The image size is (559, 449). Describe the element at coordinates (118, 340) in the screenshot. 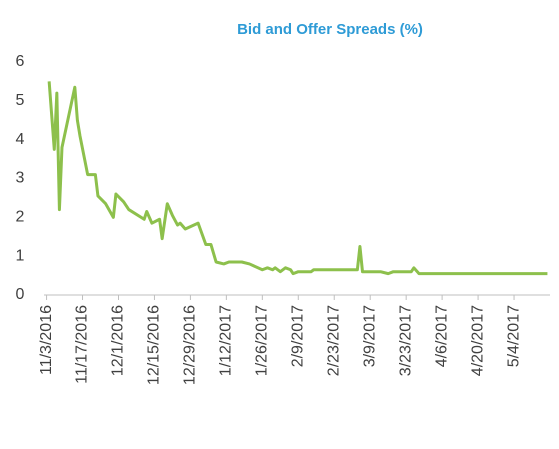

I see `x-tick-label: 12/1/2016` at that location.